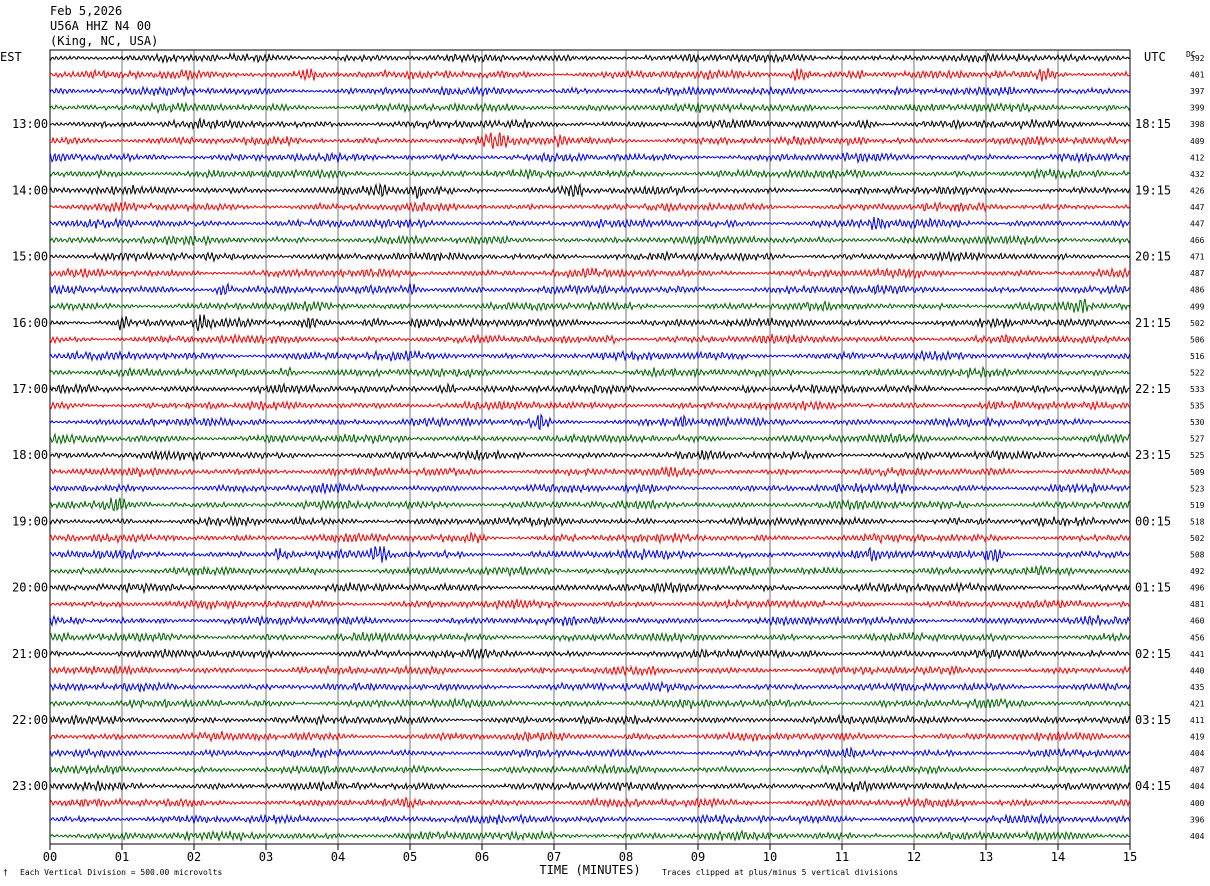 The height and width of the screenshot is (886, 1210). What do you see at coordinates (1197, 604) in the screenshot?
I see `dc-offset-label: 481` at bounding box center [1197, 604].